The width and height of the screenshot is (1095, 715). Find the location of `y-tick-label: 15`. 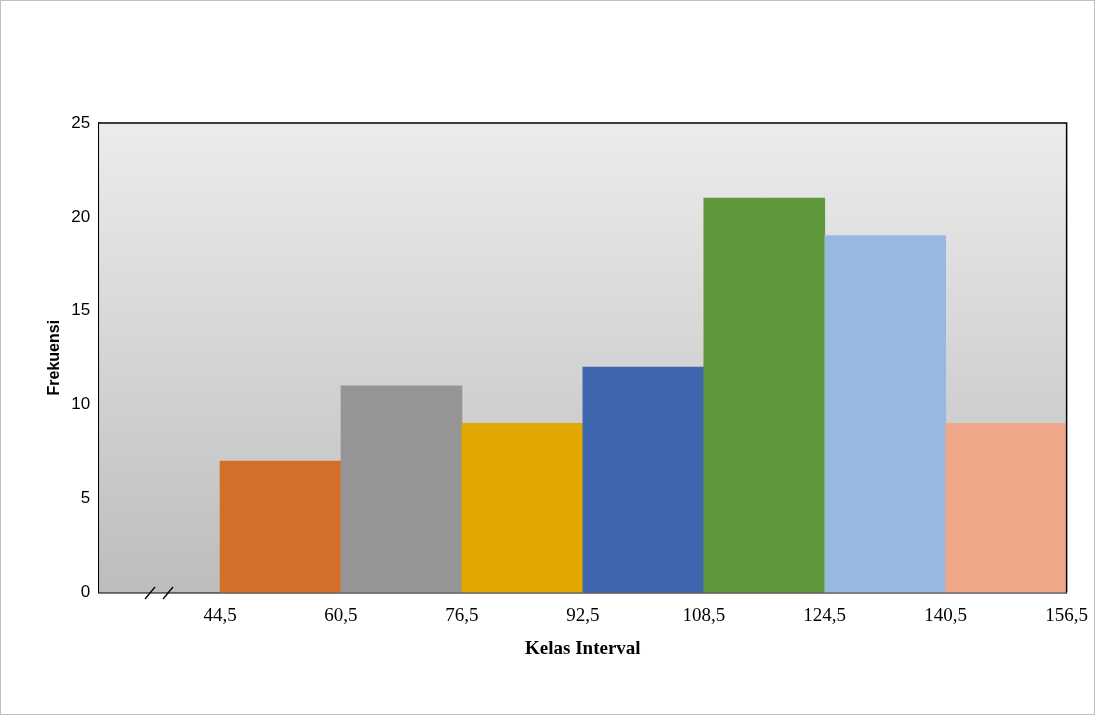

y-tick-label: 15 is located at coordinates (81, 310).